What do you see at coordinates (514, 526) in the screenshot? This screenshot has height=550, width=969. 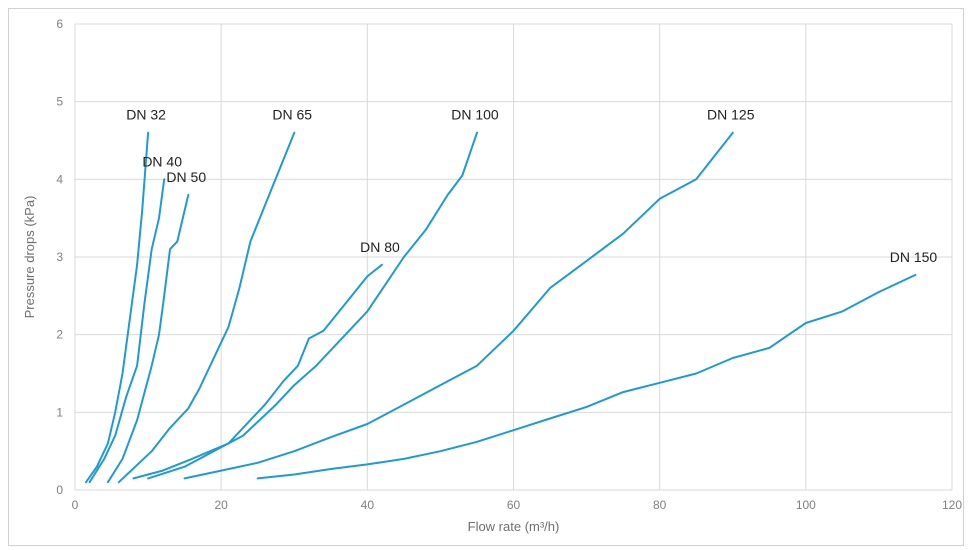 I see `x-axis-title: Flow rate (m³/h)` at bounding box center [514, 526].